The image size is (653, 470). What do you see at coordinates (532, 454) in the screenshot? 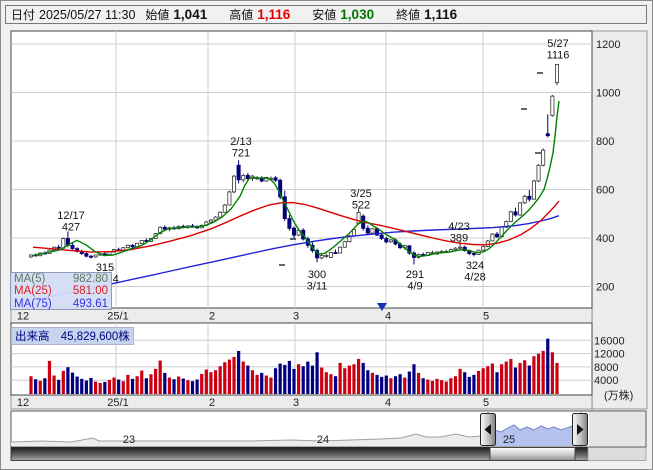
I see `scrollbar-thumb` at bounding box center [532, 454].